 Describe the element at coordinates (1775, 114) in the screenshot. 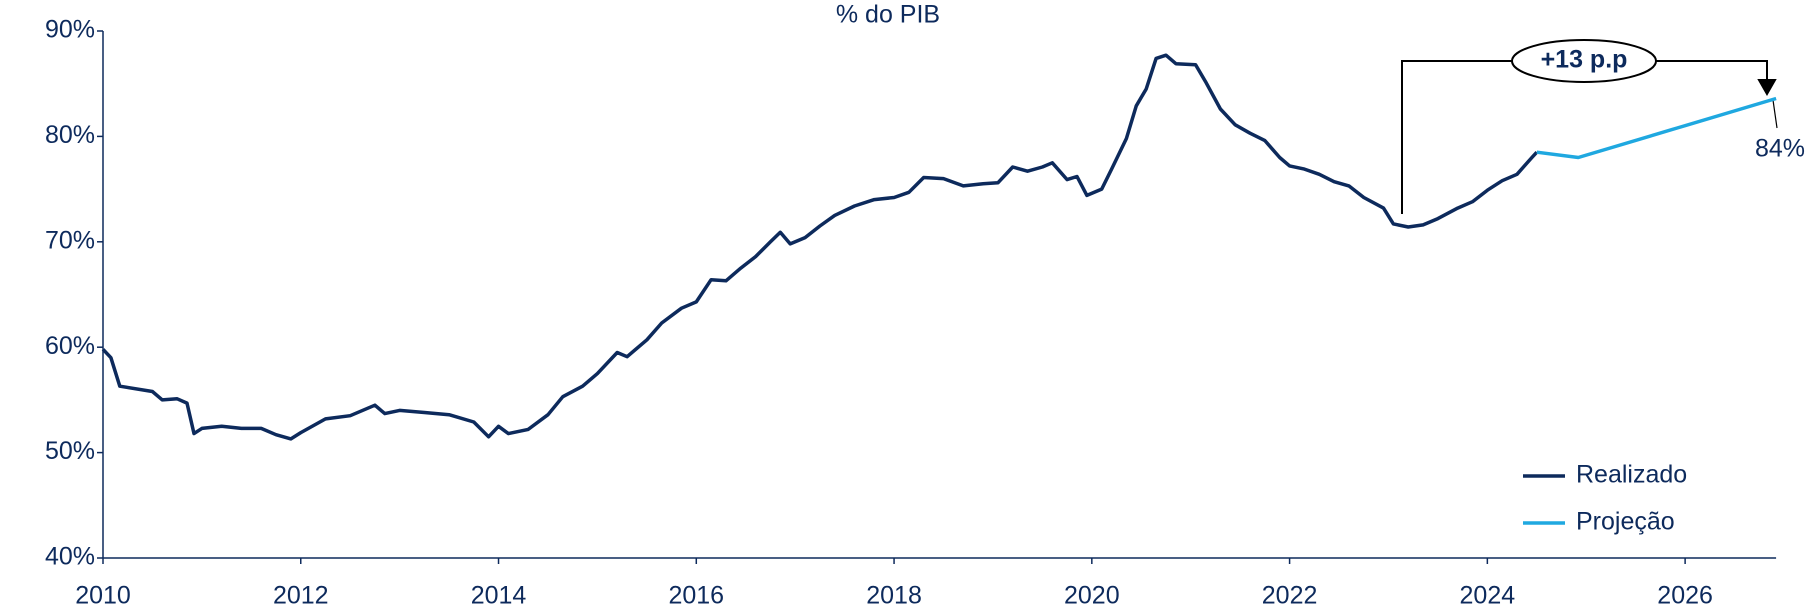

I see `label-leader` at that location.